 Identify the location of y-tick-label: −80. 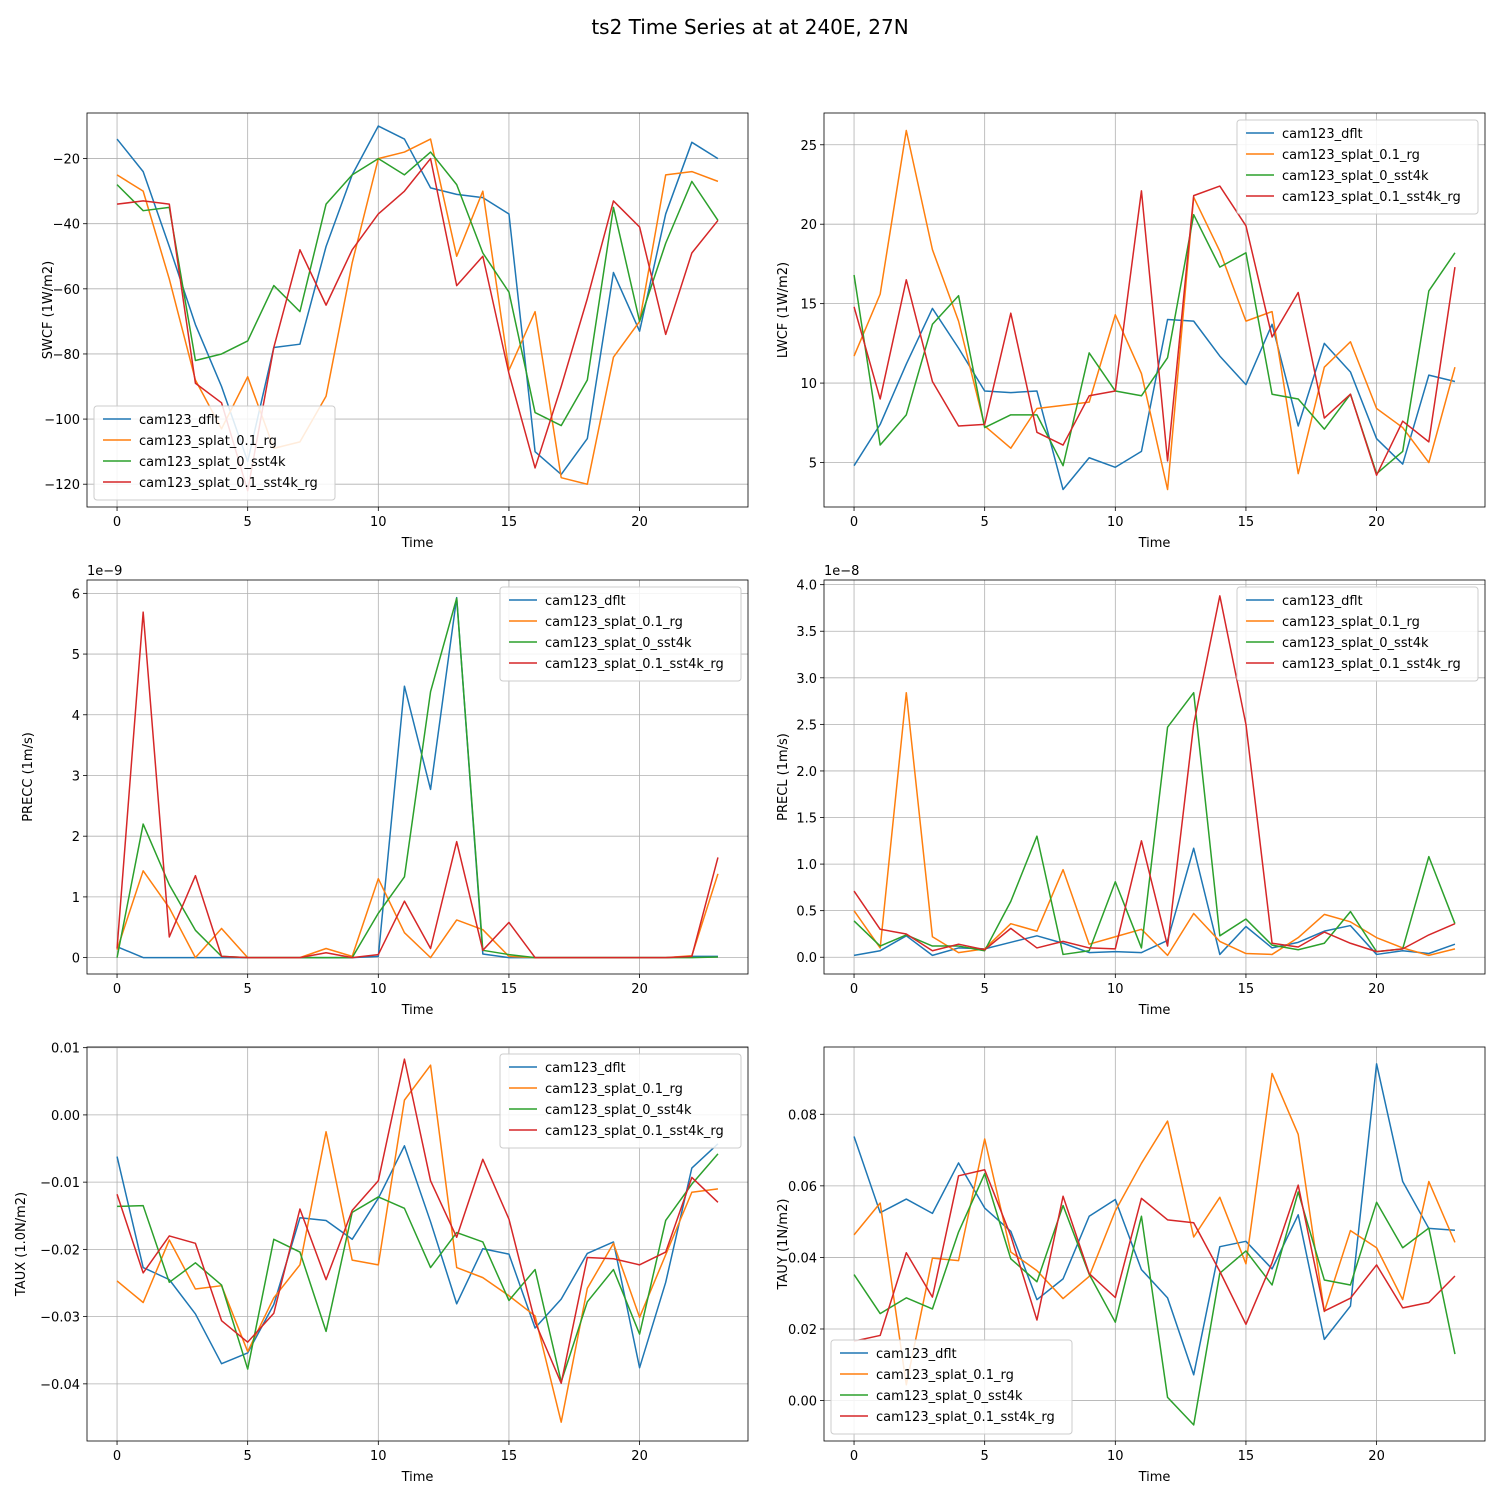
(66, 355).